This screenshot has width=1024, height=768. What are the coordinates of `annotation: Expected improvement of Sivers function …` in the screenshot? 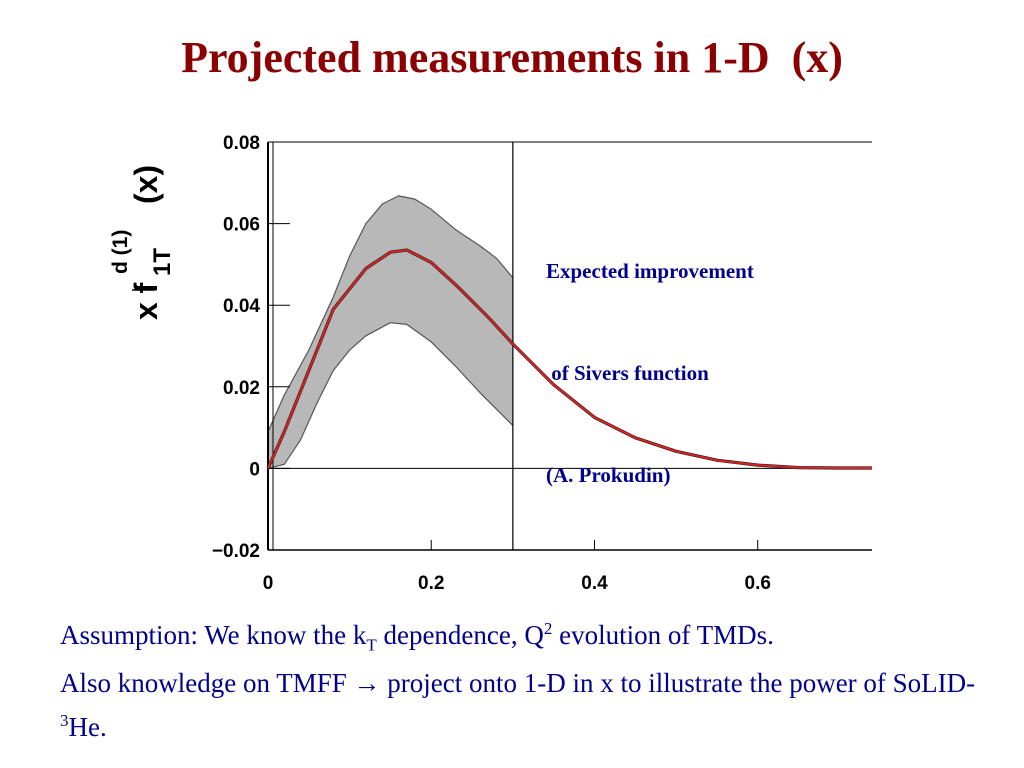 It's located at (650, 356).